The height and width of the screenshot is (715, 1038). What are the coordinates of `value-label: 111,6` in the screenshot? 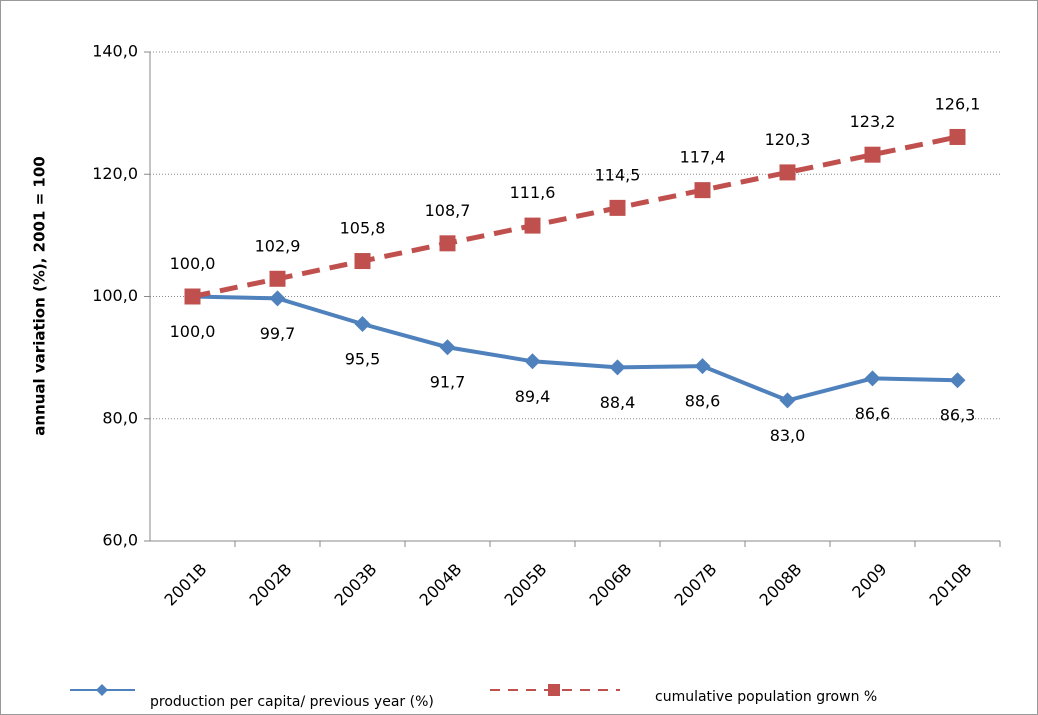 It's located at (533, 192).